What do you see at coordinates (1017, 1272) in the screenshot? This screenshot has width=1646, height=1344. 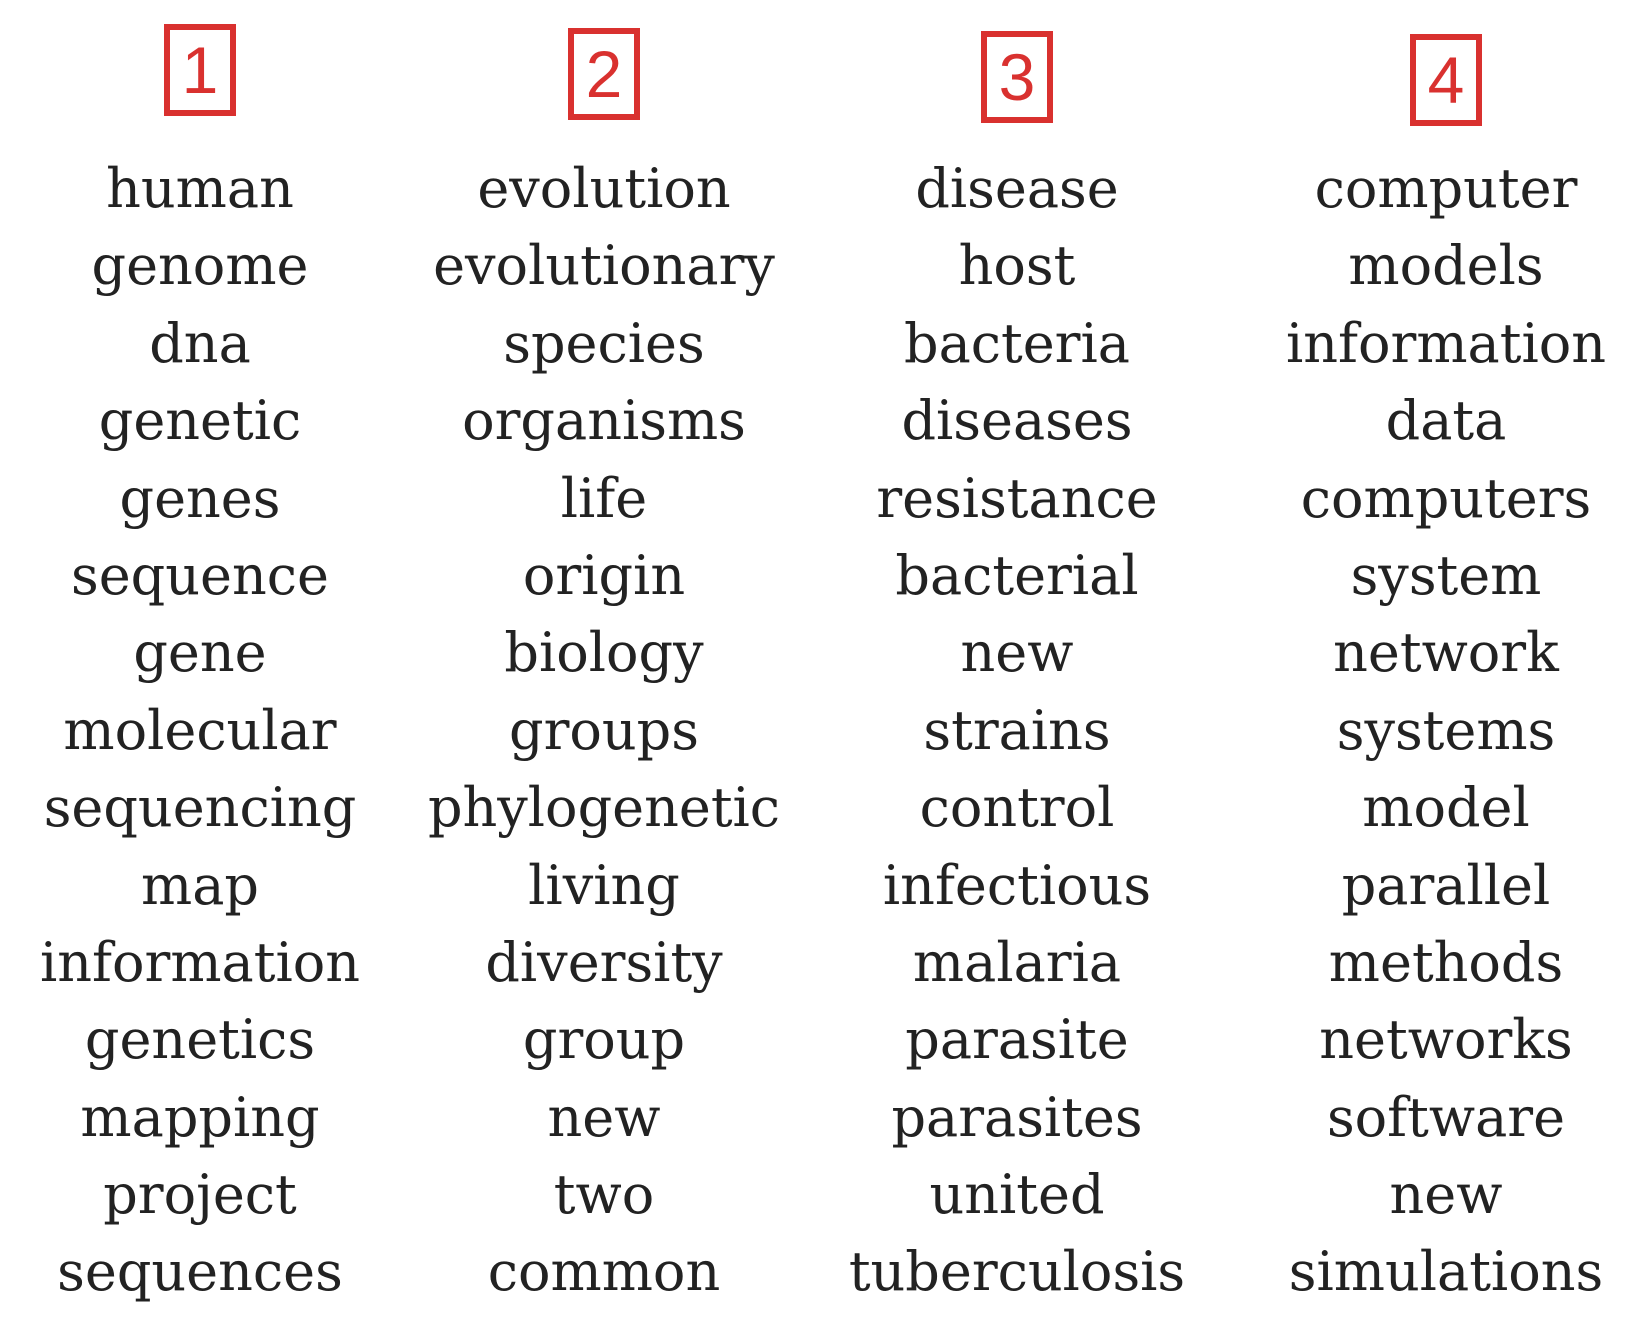 I see `topic-word: tuberculosis` at bounding box center [1017, 1272].